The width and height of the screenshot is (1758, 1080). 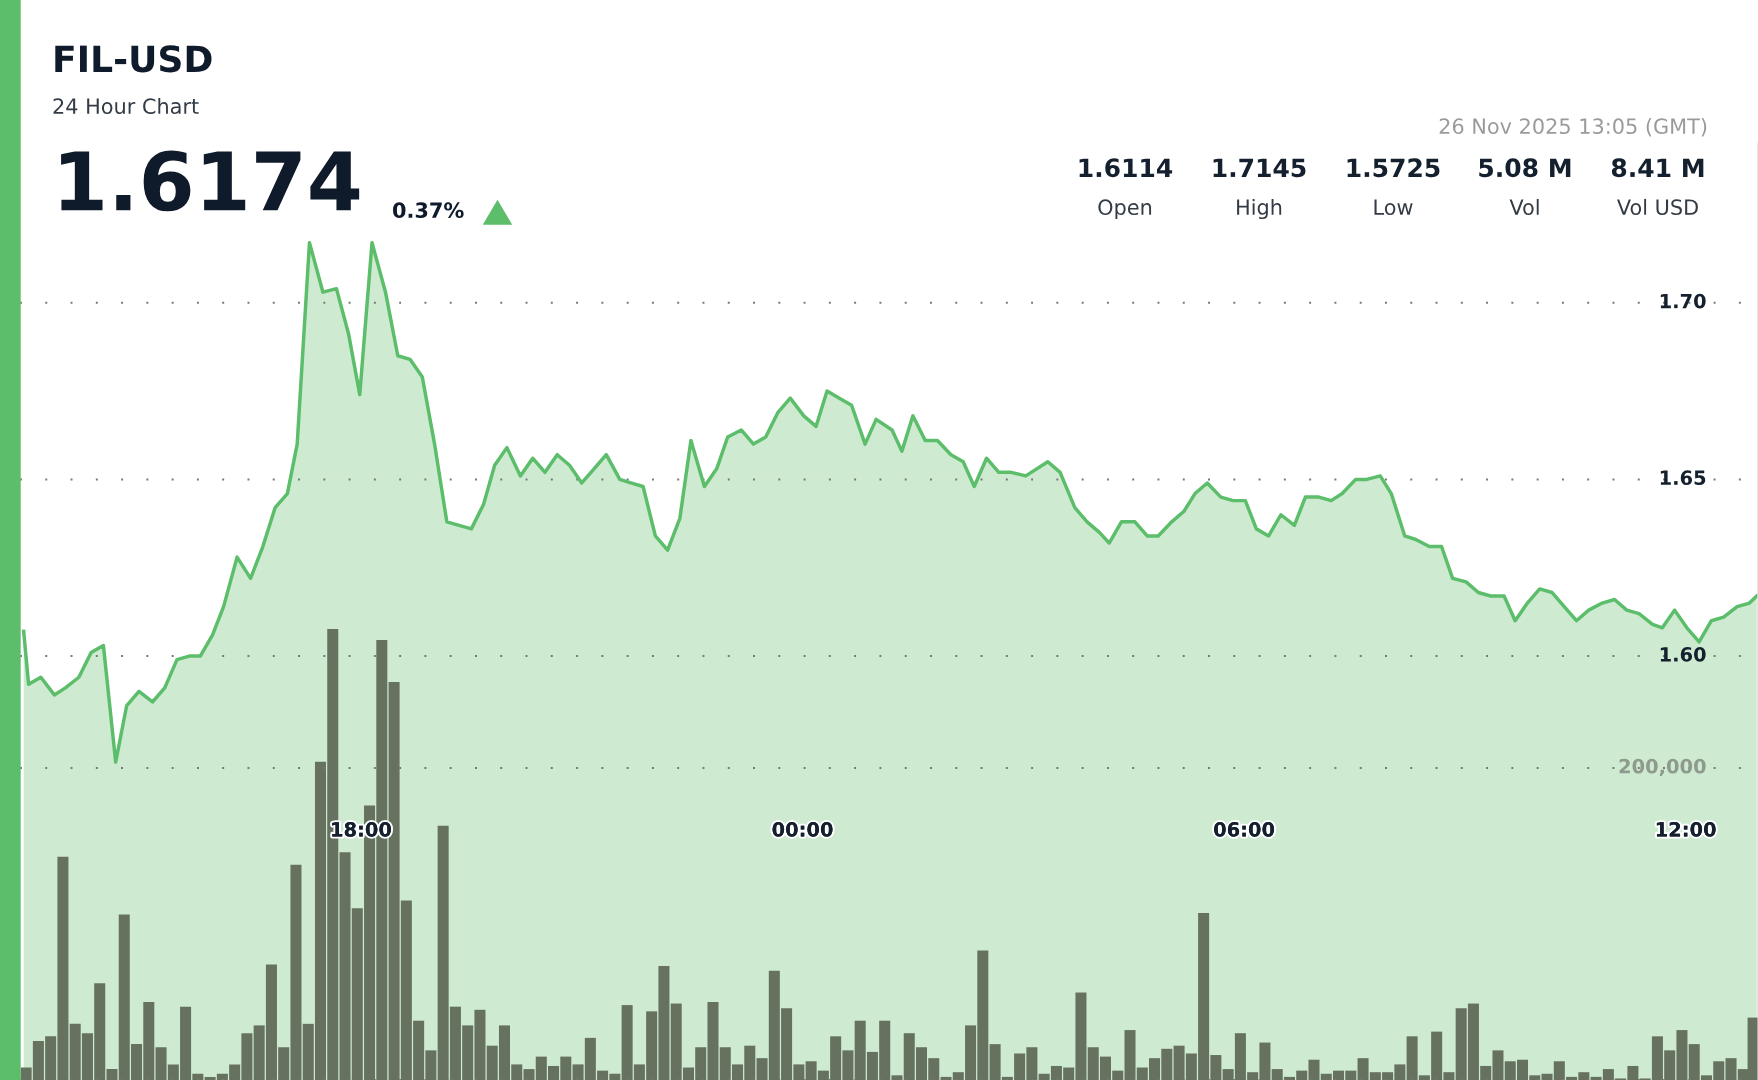 I want to click on annotation: 1.5725, so click(x=1393, y=168).